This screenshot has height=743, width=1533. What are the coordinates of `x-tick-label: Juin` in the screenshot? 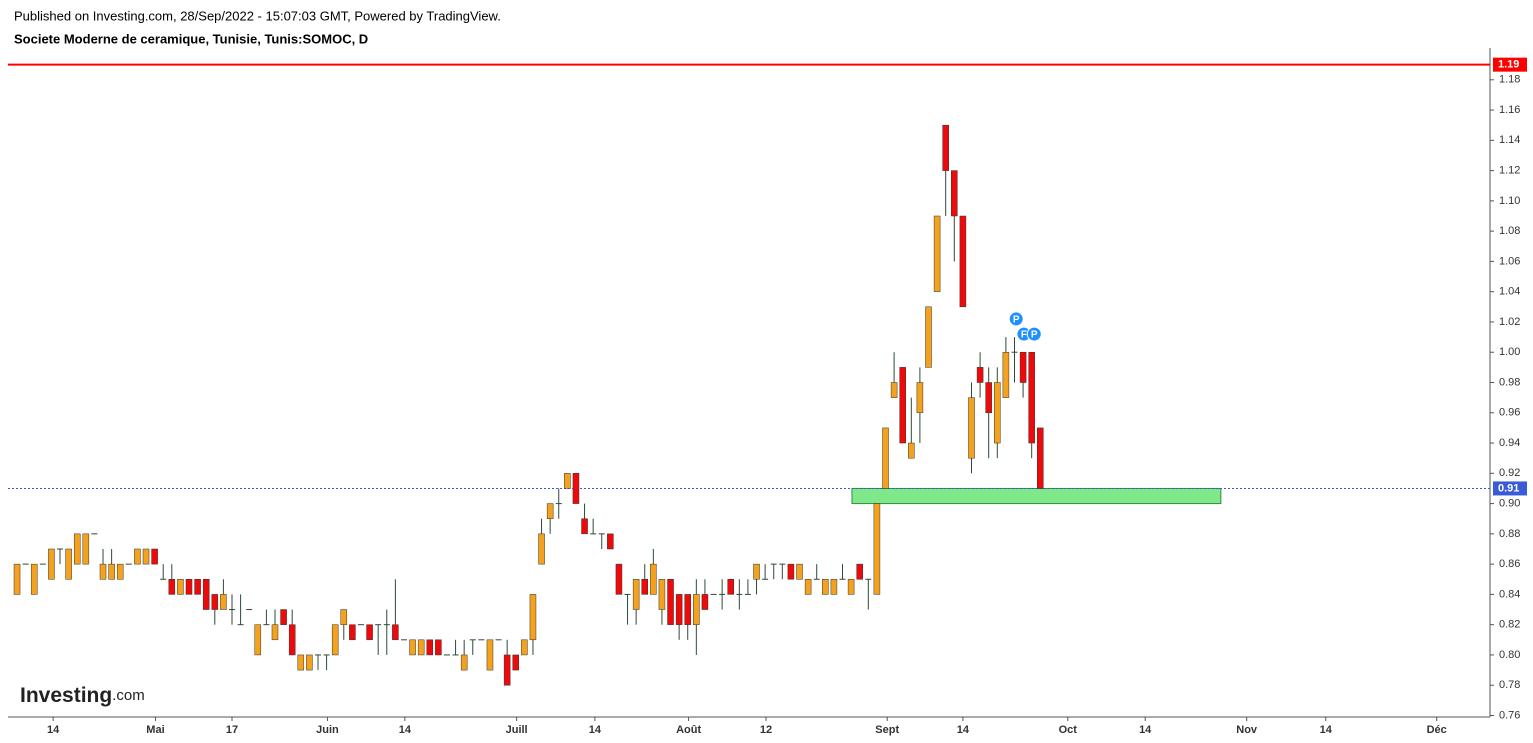 It's located at (327, 730).